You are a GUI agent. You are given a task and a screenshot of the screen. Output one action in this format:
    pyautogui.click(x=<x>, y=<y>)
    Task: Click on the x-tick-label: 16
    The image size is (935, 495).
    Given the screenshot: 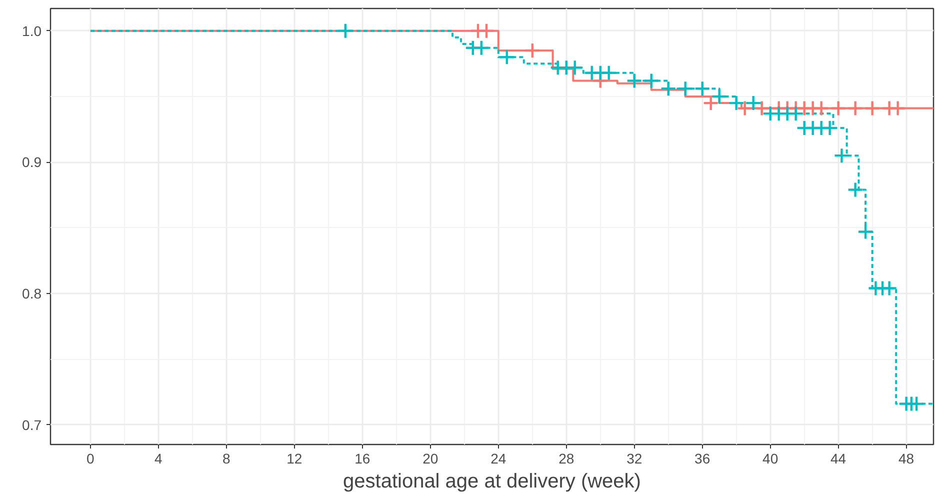 What is the action you would take?
    pyautogui.click(x=362, y=458)
    